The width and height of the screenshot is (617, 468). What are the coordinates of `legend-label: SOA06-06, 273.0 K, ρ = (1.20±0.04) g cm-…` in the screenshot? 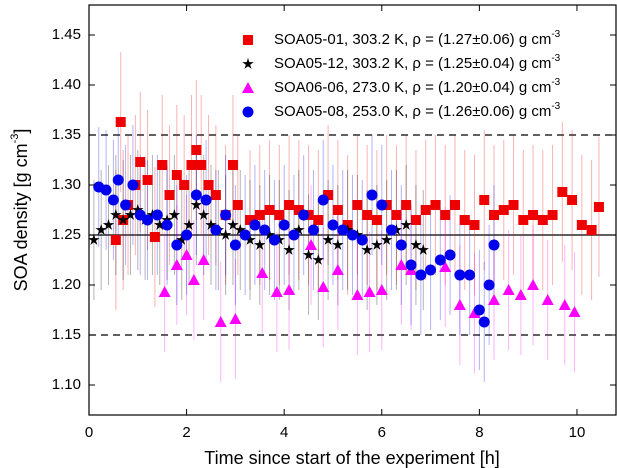 It's located at (417, 86).